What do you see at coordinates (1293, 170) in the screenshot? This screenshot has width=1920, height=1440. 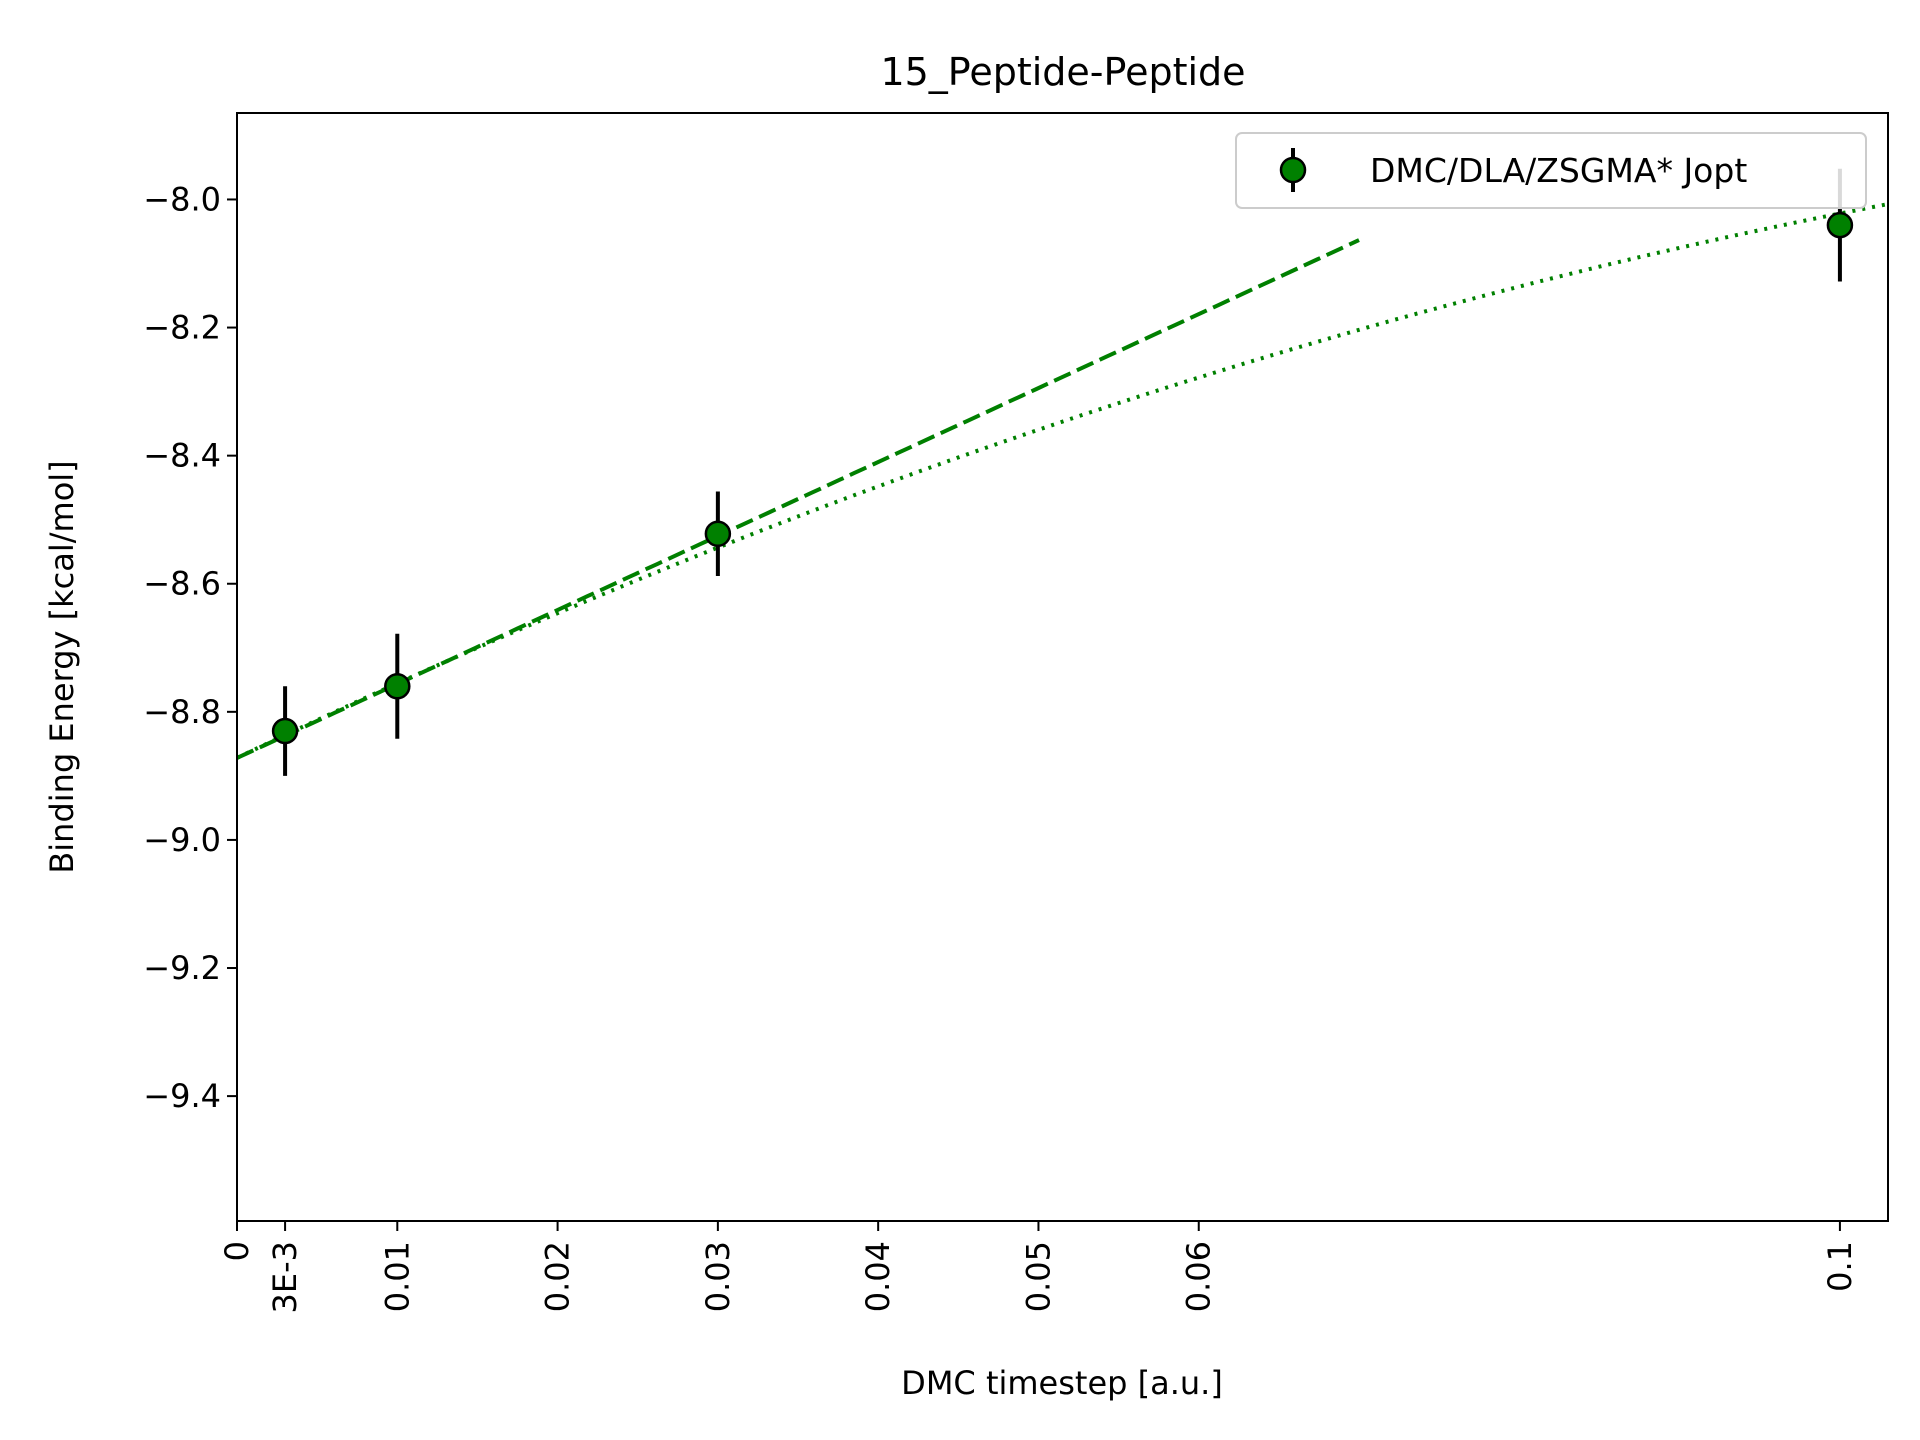 I see `legend-marker-icon` at bounding box center [1293, 170].